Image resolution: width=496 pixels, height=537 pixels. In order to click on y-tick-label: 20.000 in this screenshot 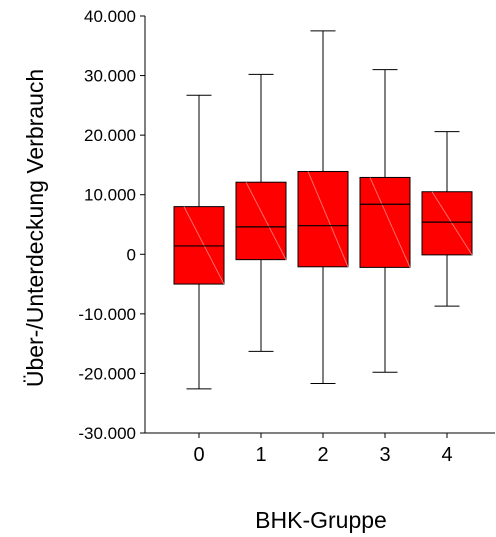, I will do `click(110, 135)`.